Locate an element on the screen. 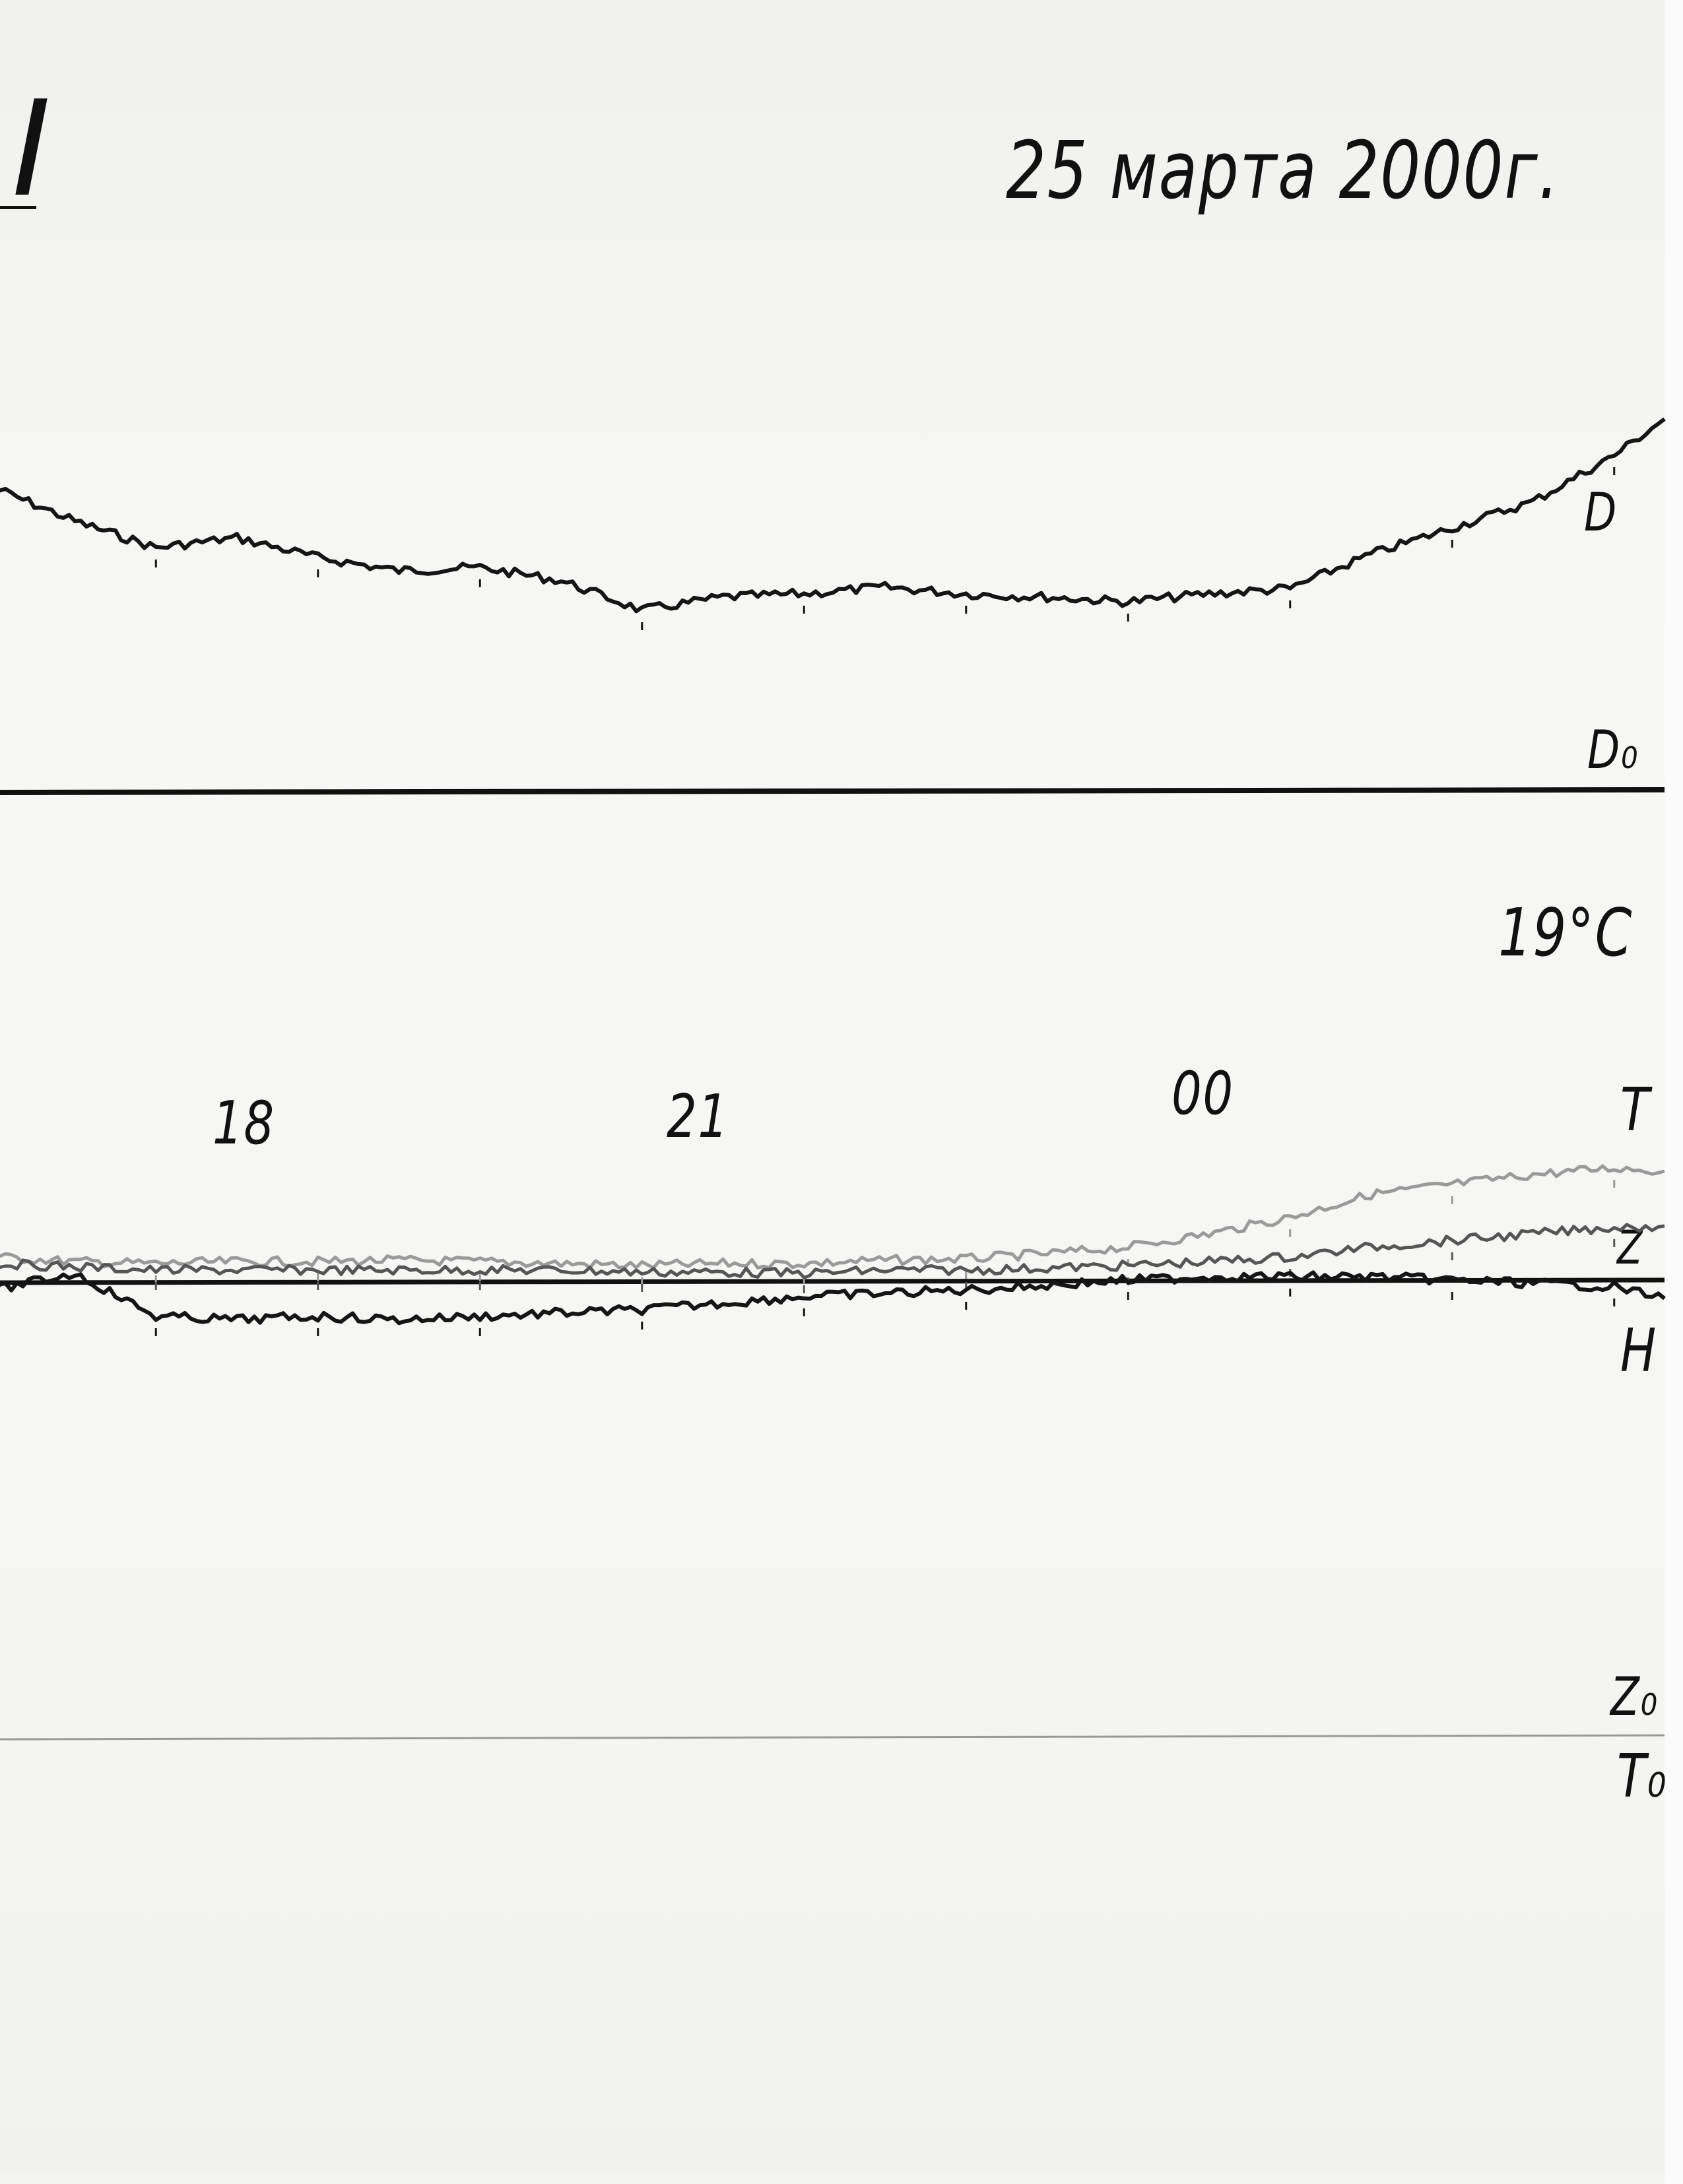 This screenshot has width=1683, height=2184. baseline-hz is located at coordinates (832, 1281).